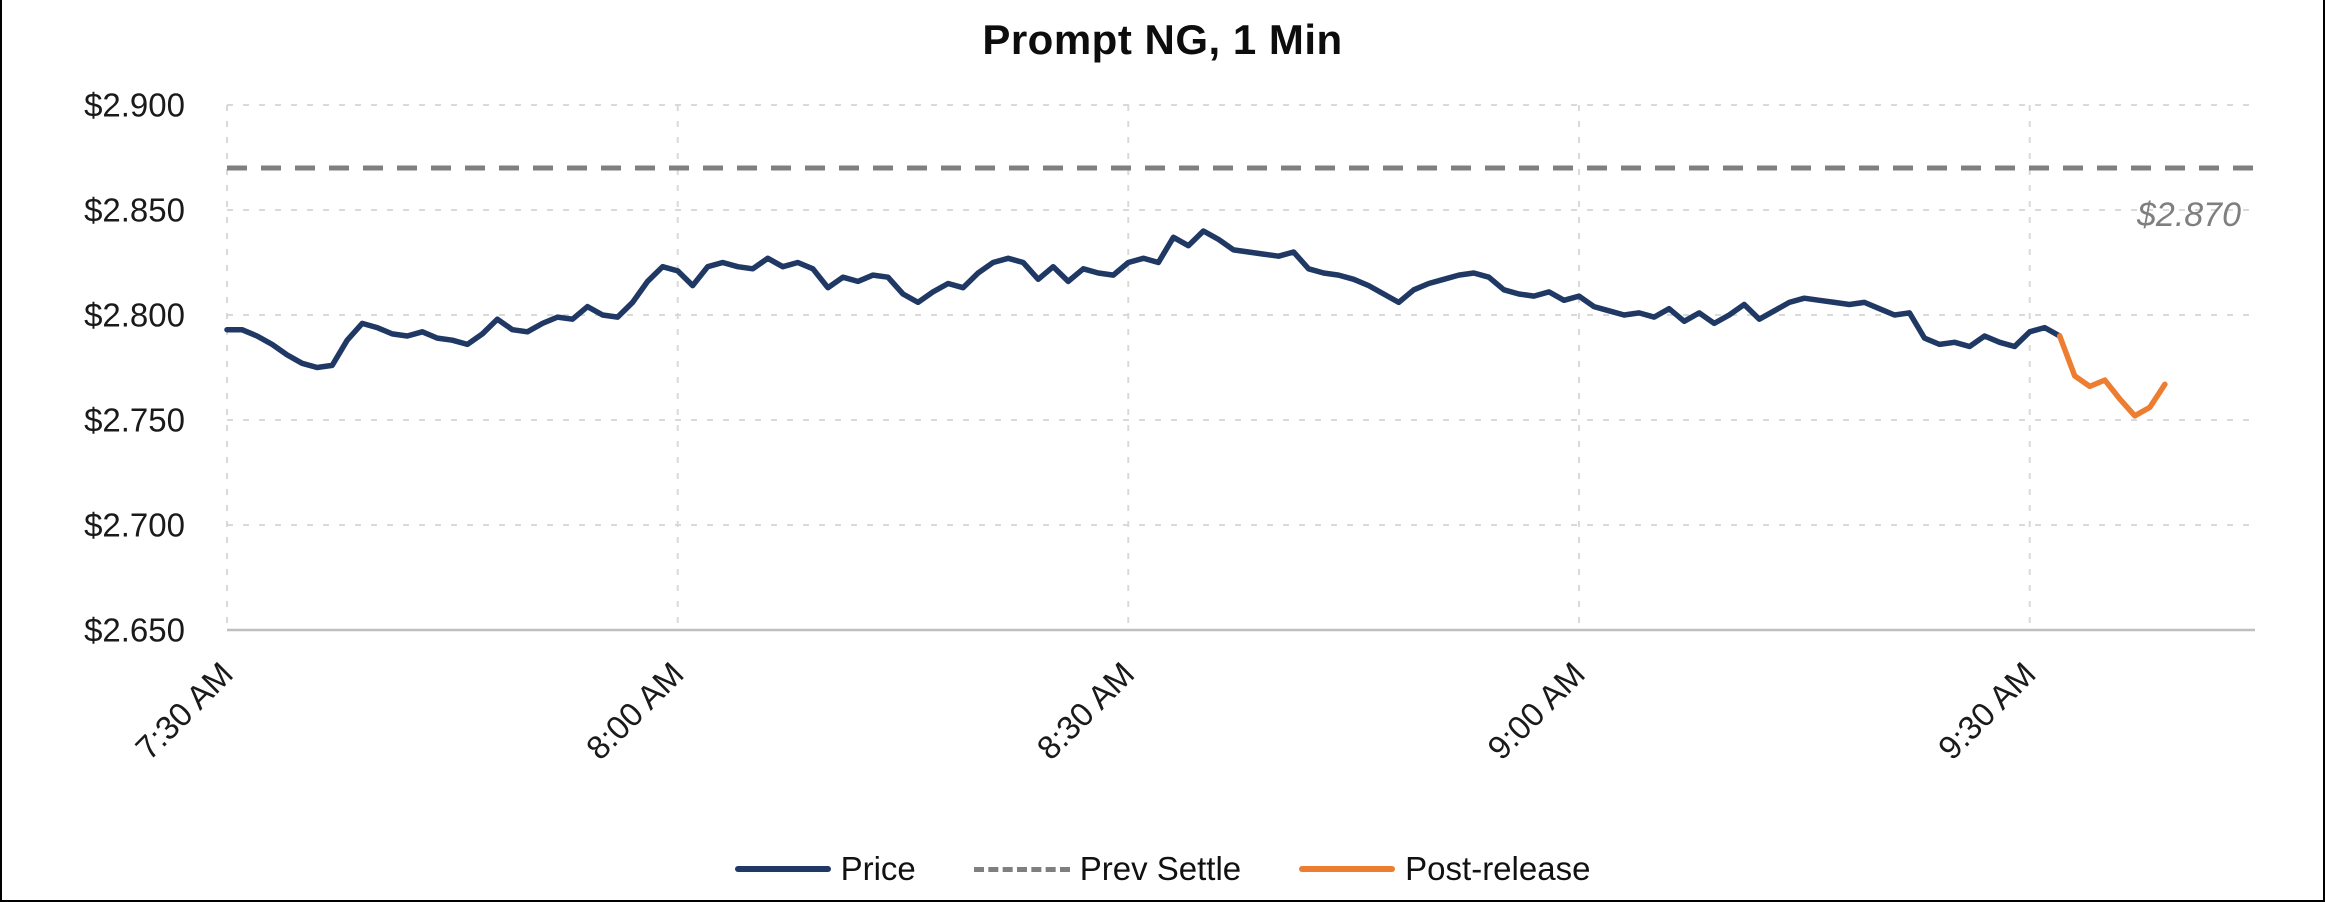 The image size is (2325, 902). I want to click on chart-title: Prompt NG, 1 Min, so click(1162, 39).